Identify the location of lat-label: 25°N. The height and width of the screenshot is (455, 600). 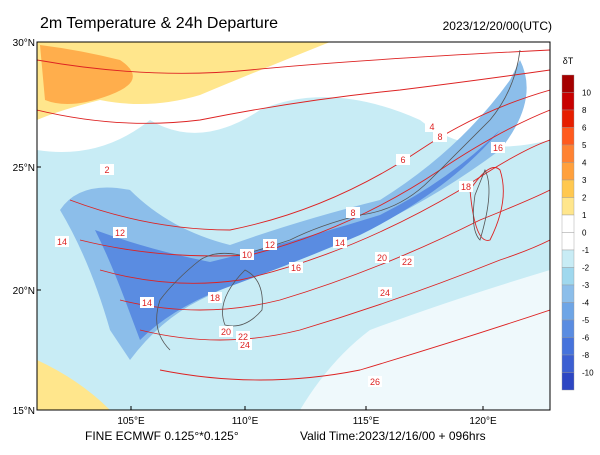
(24, 168).